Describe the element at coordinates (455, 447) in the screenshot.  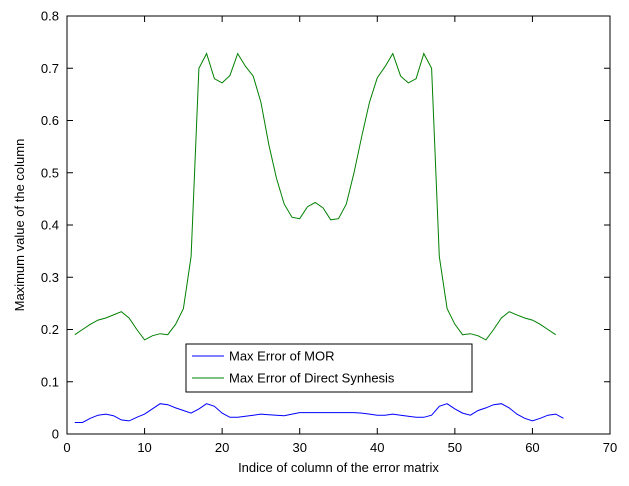
I see `x-tick-label: 50` at that location.